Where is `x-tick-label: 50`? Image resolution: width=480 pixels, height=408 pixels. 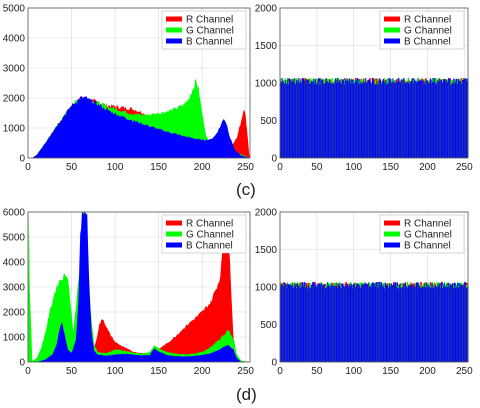
x-tick-label: 50 is located at coordinates (317, 371).